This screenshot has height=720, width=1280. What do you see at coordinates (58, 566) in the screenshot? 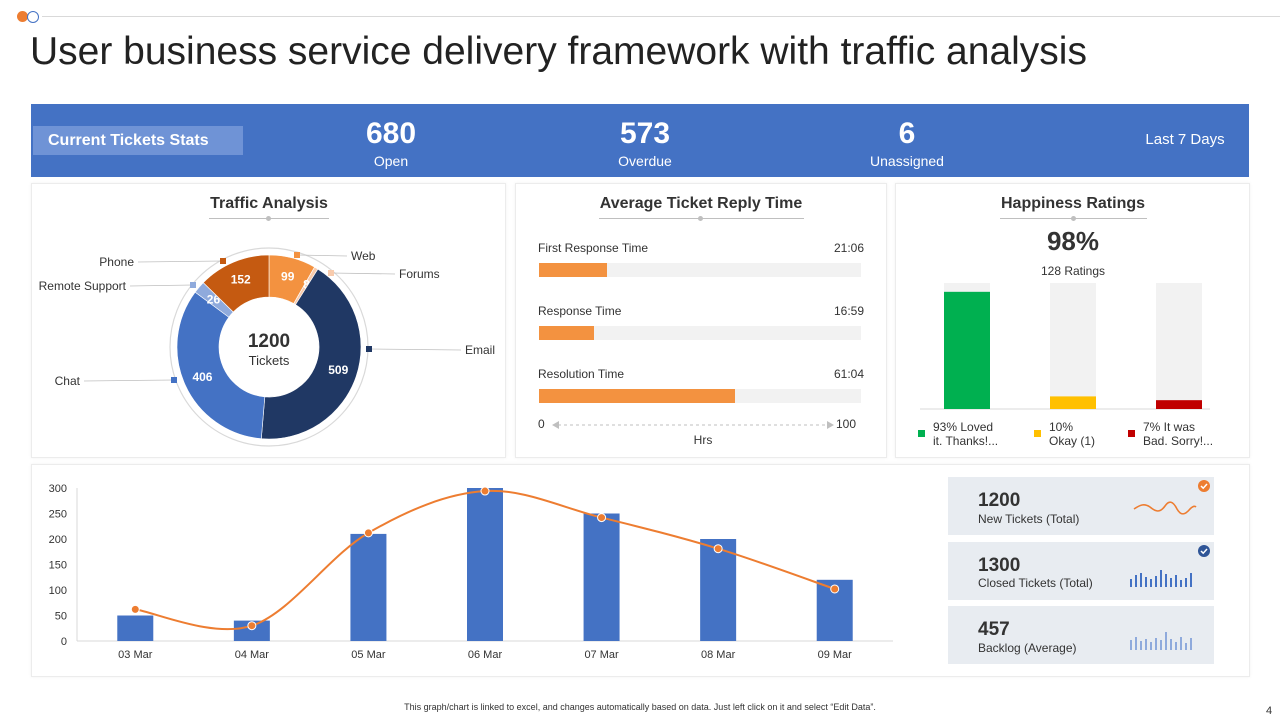
I see `daily-y-tick-150: 150` at bounding box center [58, 566].